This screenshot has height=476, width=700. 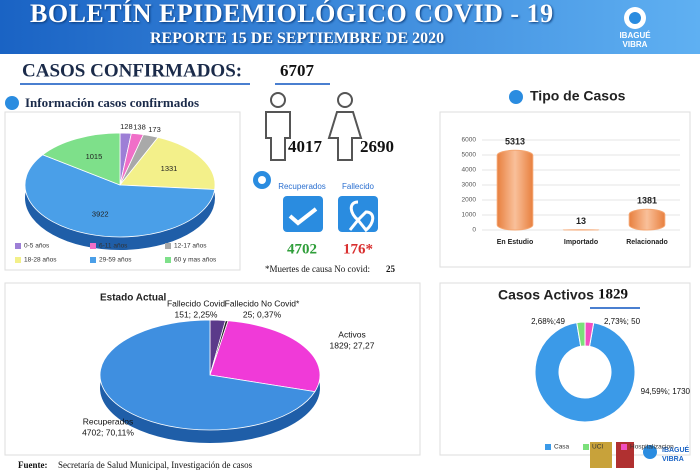 I want to click on data-label: 128, so click(x=126, y=126).